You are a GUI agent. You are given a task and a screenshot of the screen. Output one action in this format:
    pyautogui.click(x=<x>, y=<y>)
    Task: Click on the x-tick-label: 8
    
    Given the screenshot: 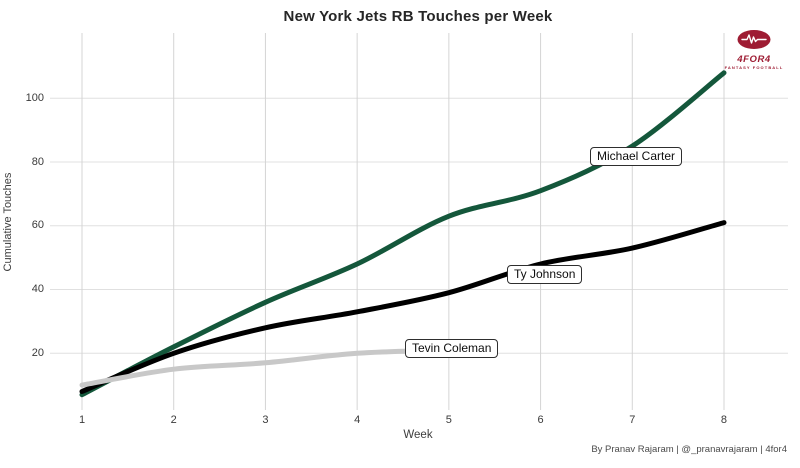 What is the action you would take?
    pyautogui.click(x=724, y=420)
    